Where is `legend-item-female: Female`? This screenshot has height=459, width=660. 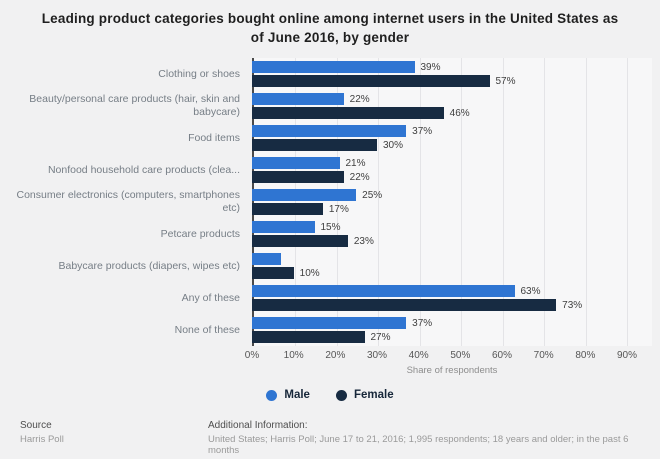 legend-item-female: Female is located at coordinates (364, 395).